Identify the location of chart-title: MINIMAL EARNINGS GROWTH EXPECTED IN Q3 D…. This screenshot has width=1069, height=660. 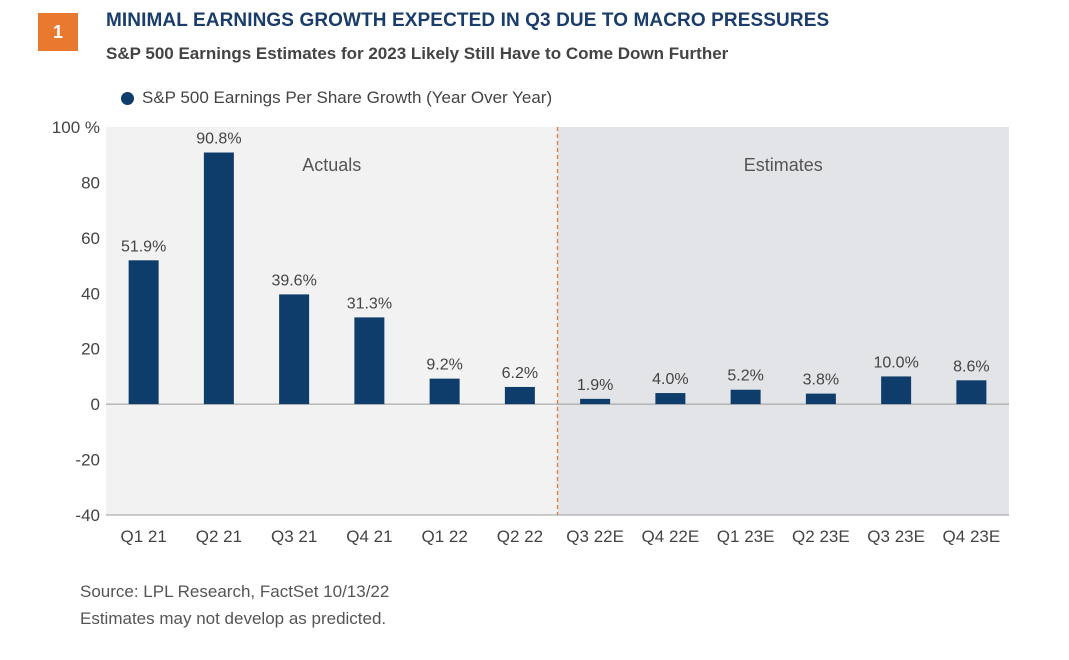
(468, 20).